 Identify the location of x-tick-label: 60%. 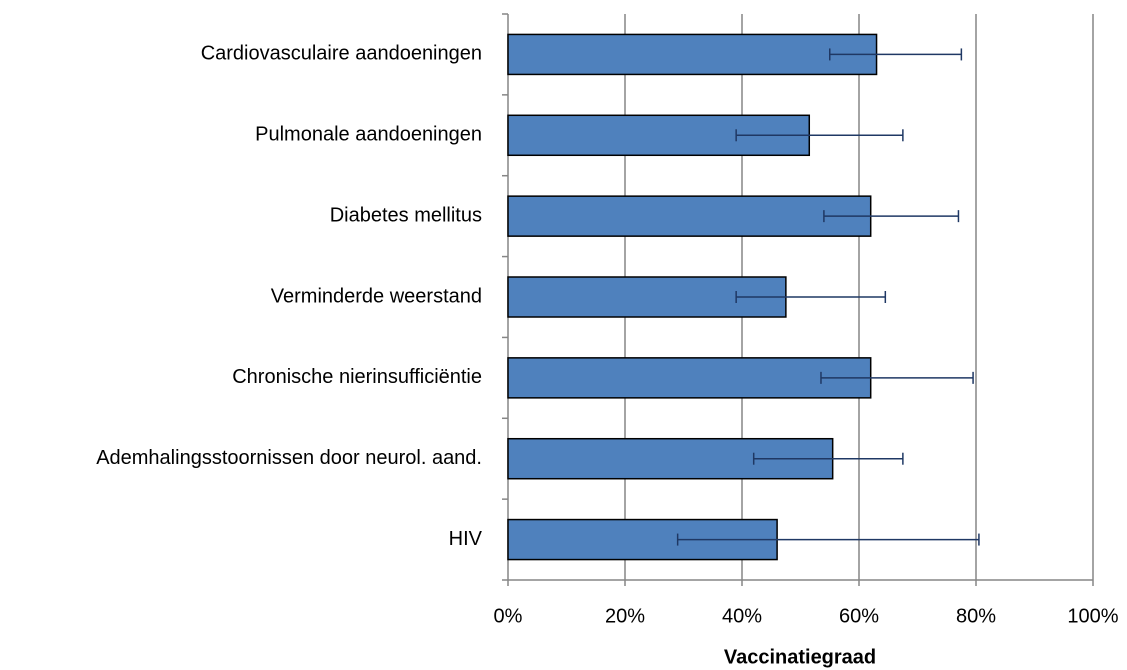
(859, 616).